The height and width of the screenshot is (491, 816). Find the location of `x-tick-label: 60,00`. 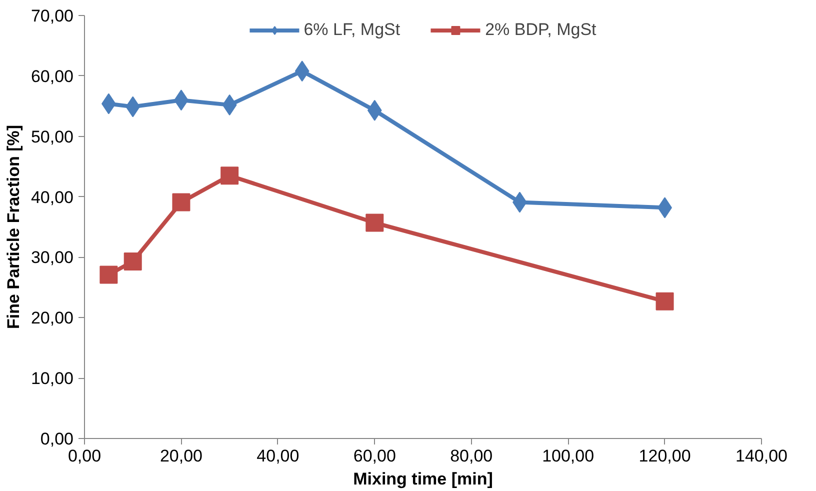

x-tick-label: 60,00 is located at coordinates (374, 456).